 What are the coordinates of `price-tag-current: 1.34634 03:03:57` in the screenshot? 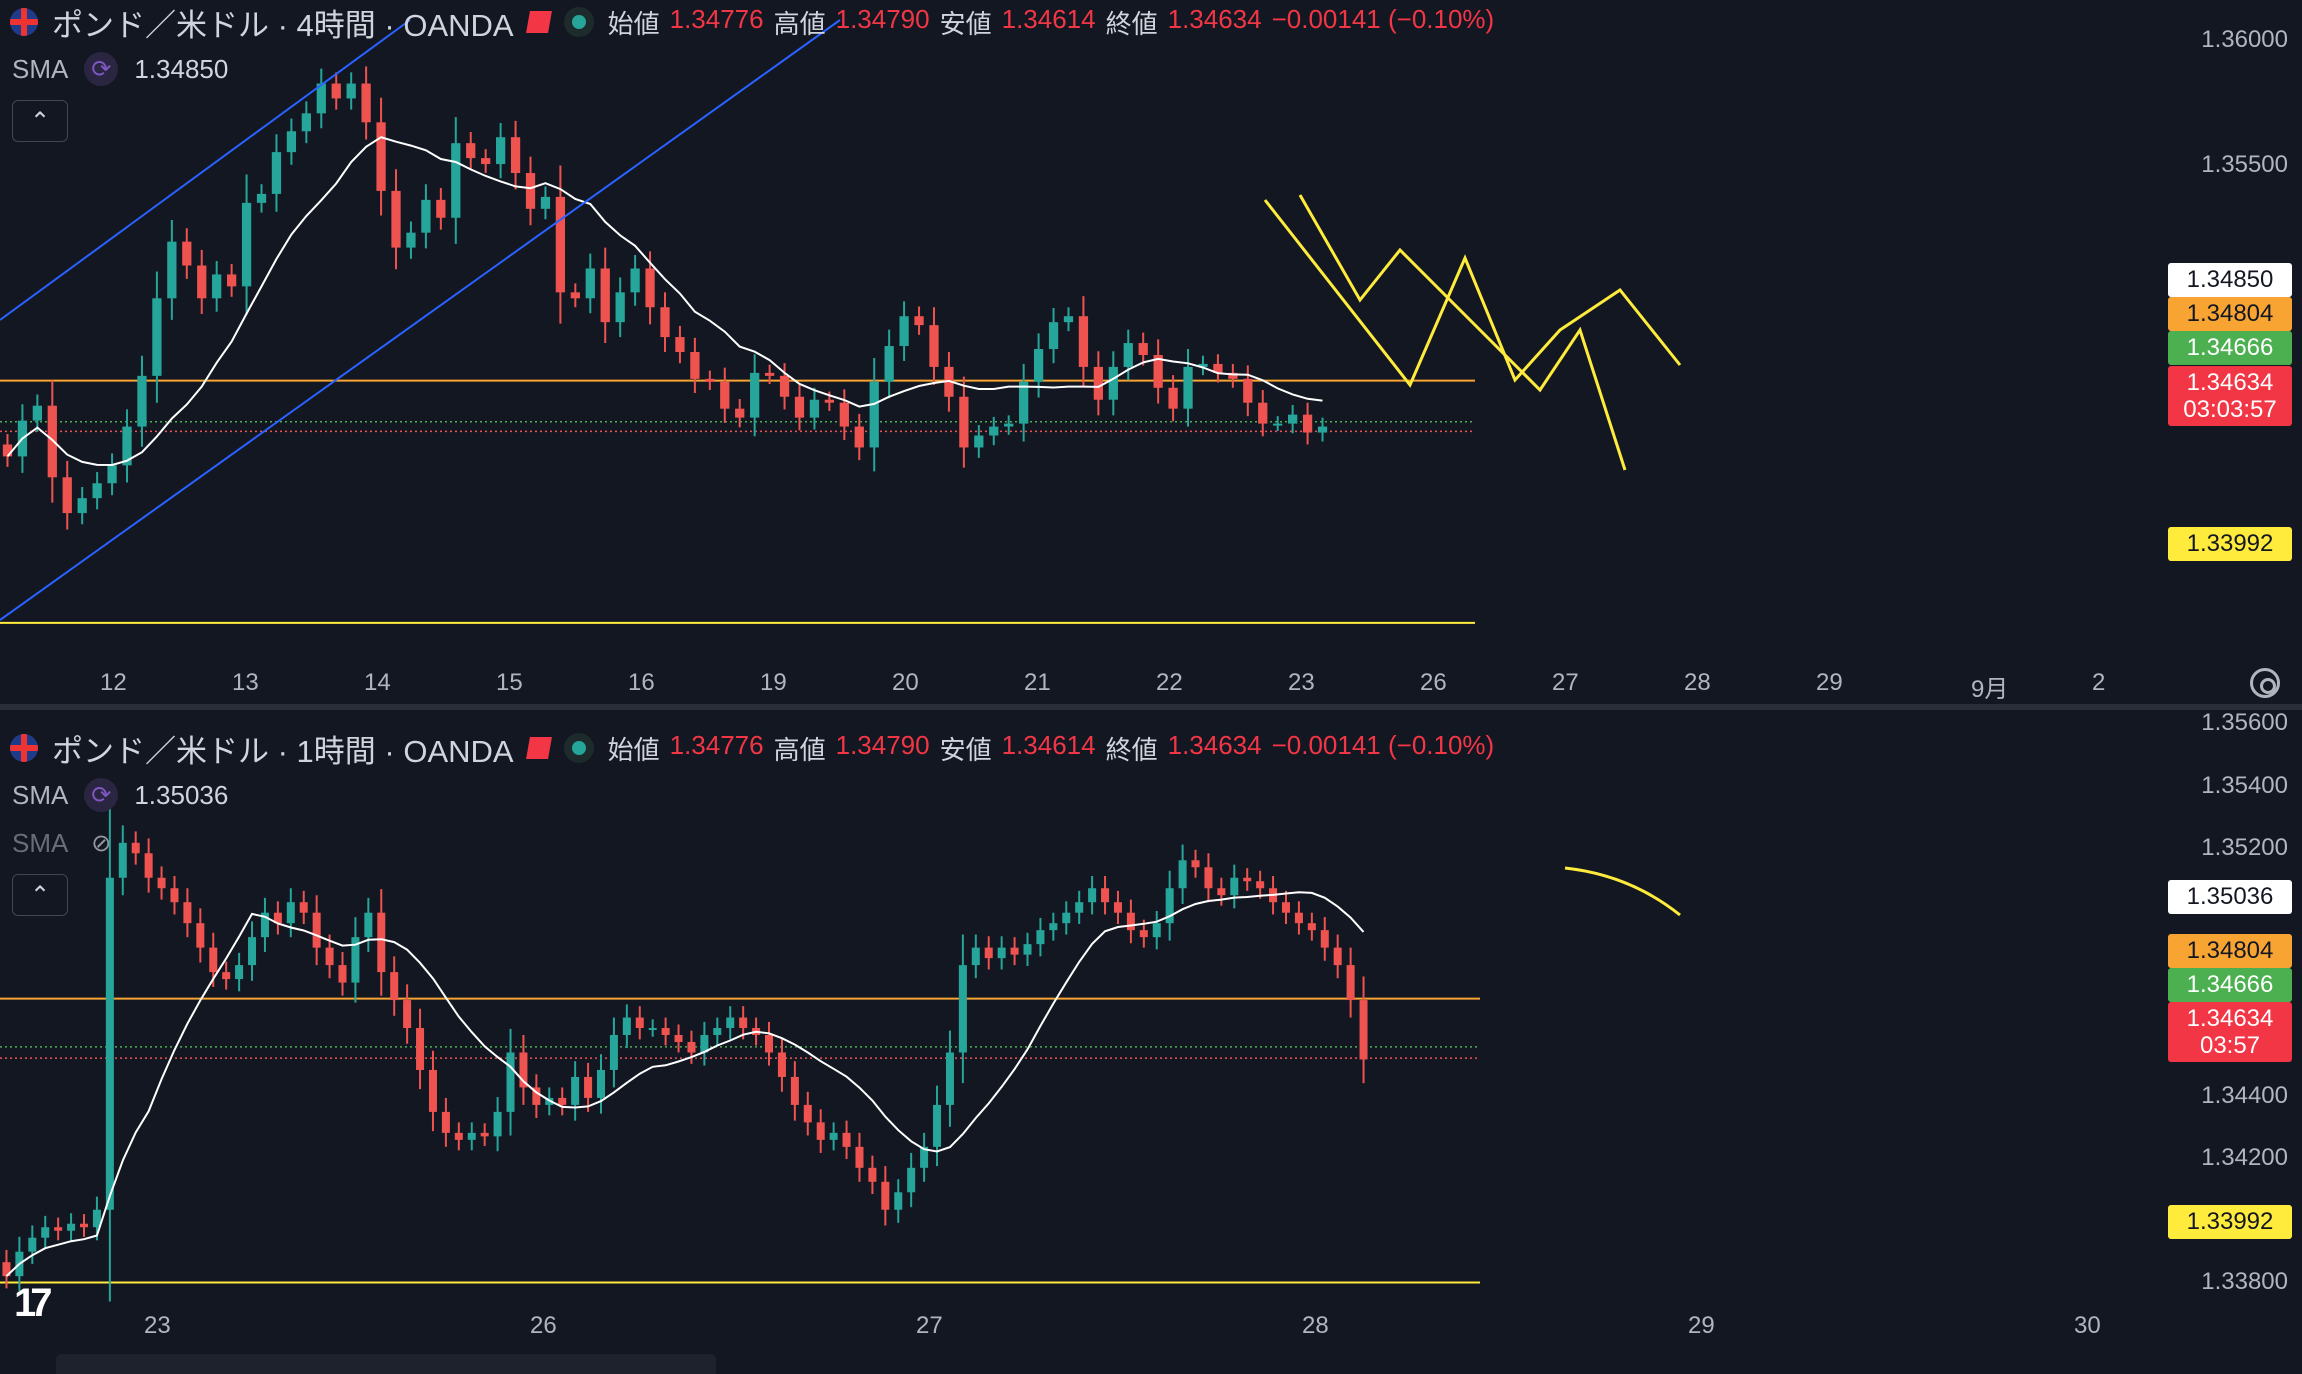 It's located at (2230, 396).